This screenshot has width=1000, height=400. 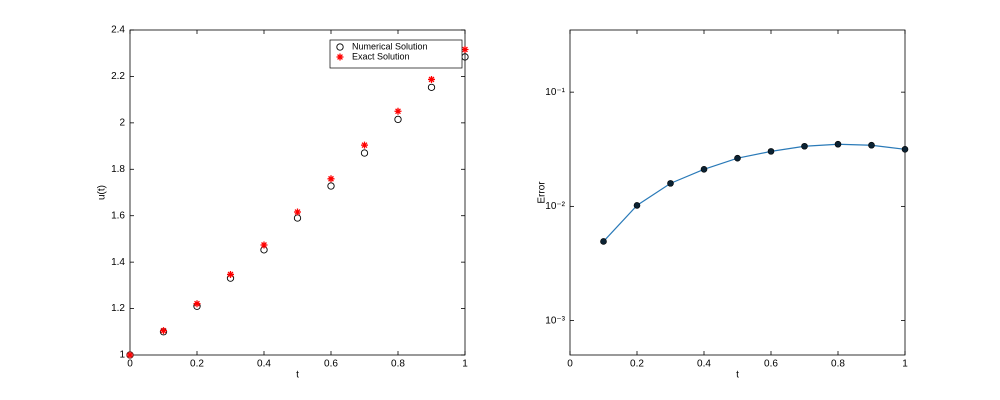 What do you see at coordinates (118, 262) in the screenshot?
I see `y-tick-label: 1.4` at bounding box center [118, 262].